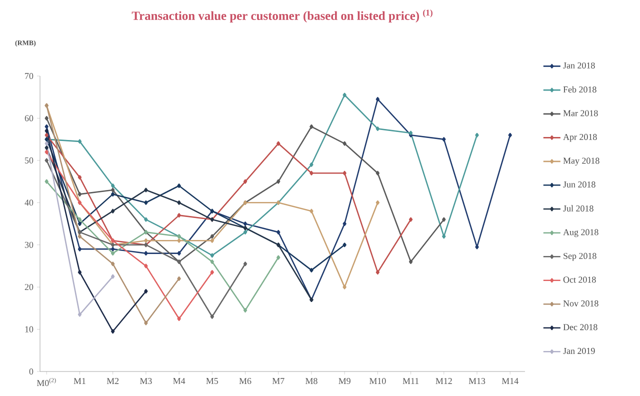 This screenshot has width=640, height=396. Describe the element at coordinates (29, 160) in the screenshot. I see `y-tick-label: 50` at that location.